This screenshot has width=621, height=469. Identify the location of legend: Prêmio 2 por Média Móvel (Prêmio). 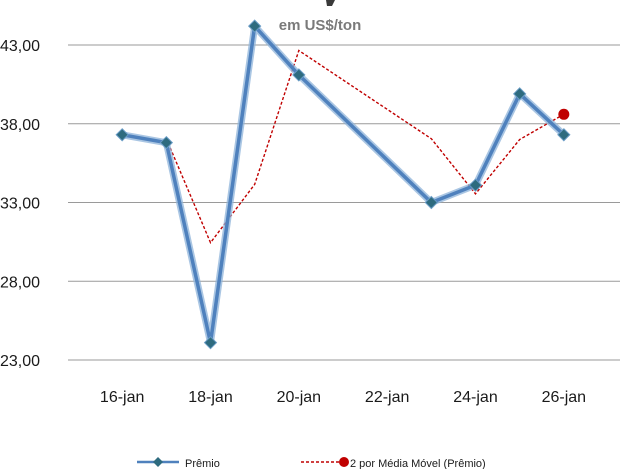
(311, 463).